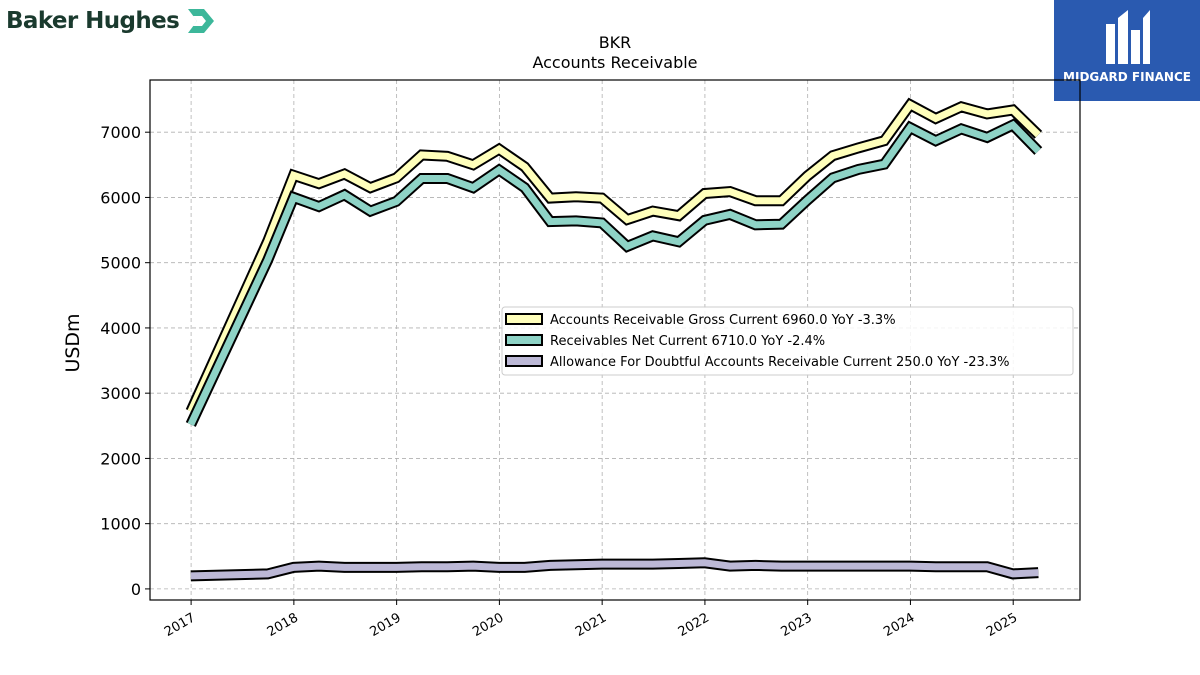 Image resolution: width=1200 pixels, height=675 pixels. What do you see at coordinates (283, 625) in the screenshot?
I see `x-tick-label: 2018` at bounding box center [283, 625].